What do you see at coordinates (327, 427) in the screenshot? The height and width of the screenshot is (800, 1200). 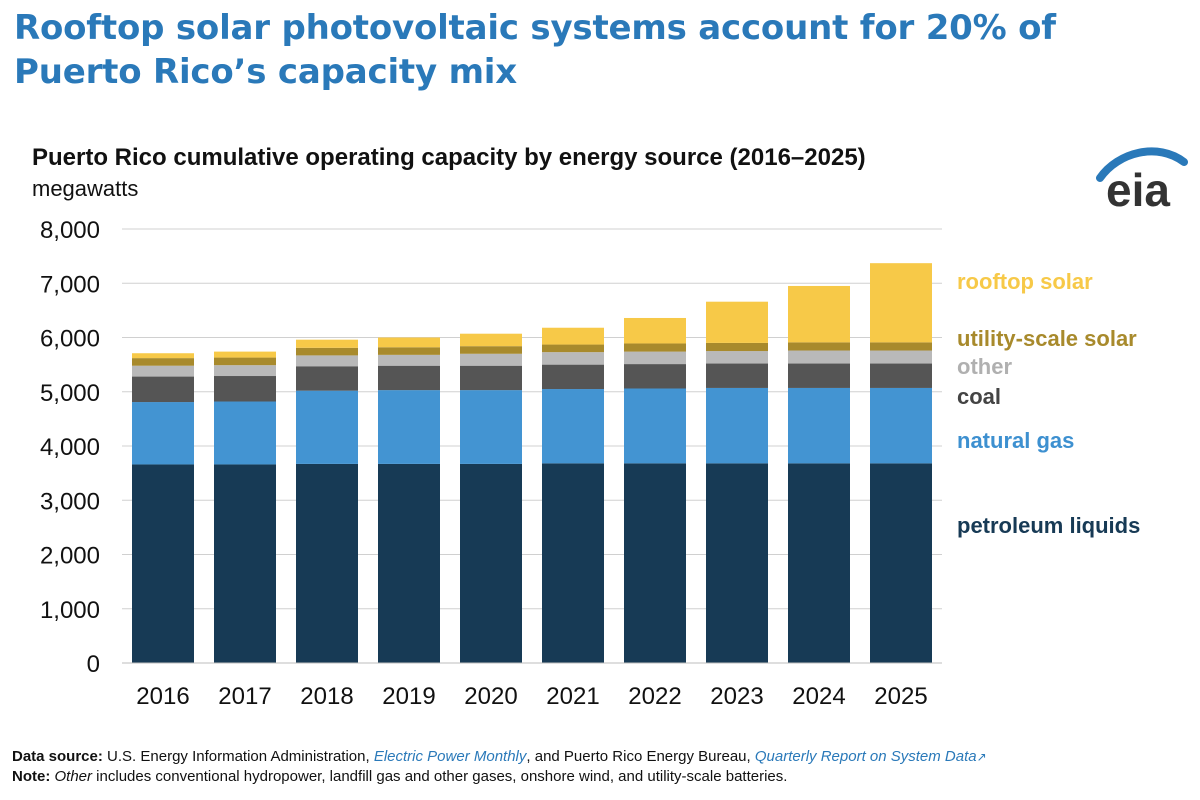 I see `bar-segment-natural-gas-2018` at bounding box center [327, 427].